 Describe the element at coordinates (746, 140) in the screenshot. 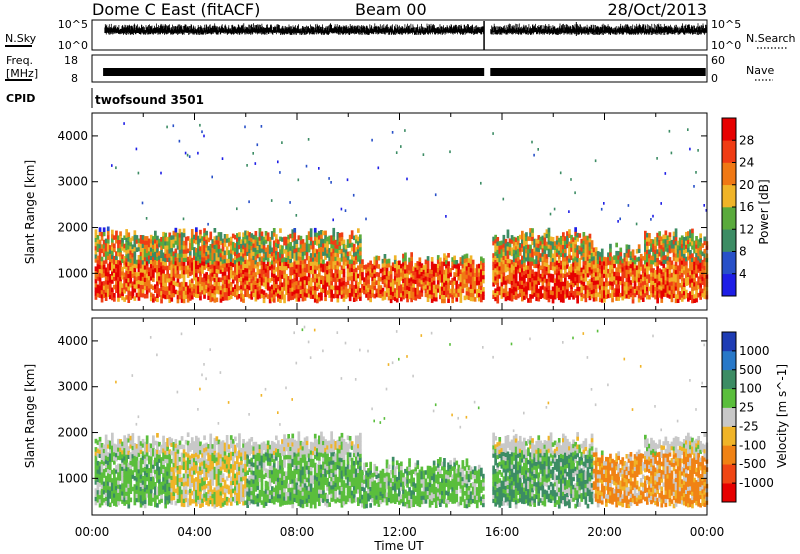

I see `power-colorbar-tick-label: 28` at that location.